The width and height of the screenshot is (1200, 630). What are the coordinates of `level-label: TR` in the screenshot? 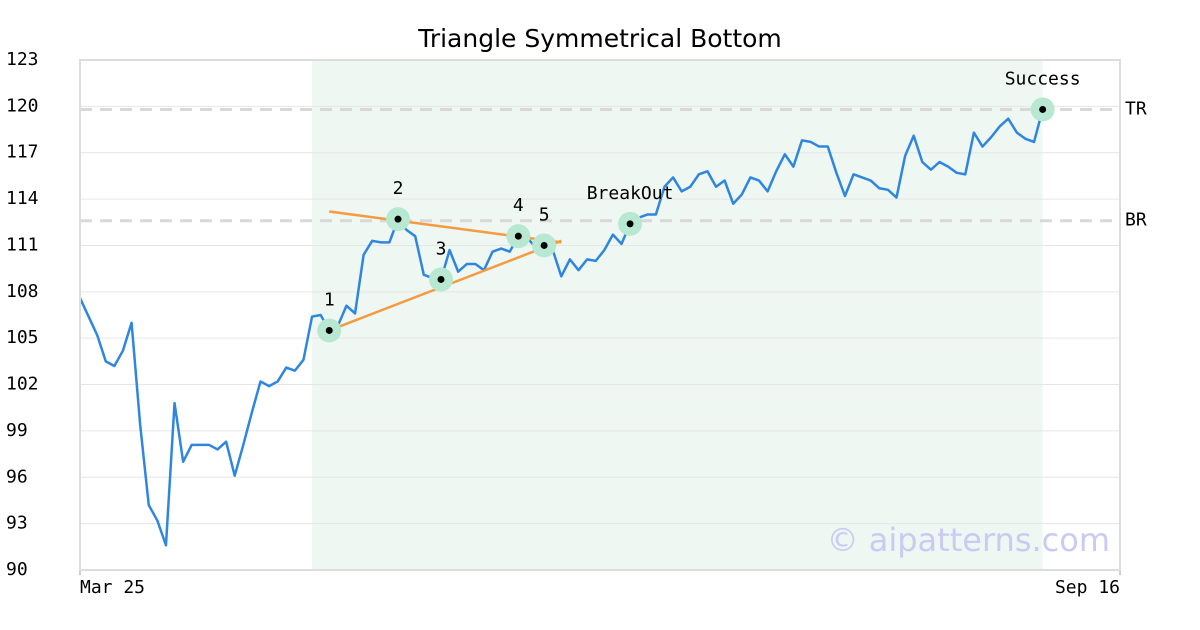 It's located at (1136, 108).